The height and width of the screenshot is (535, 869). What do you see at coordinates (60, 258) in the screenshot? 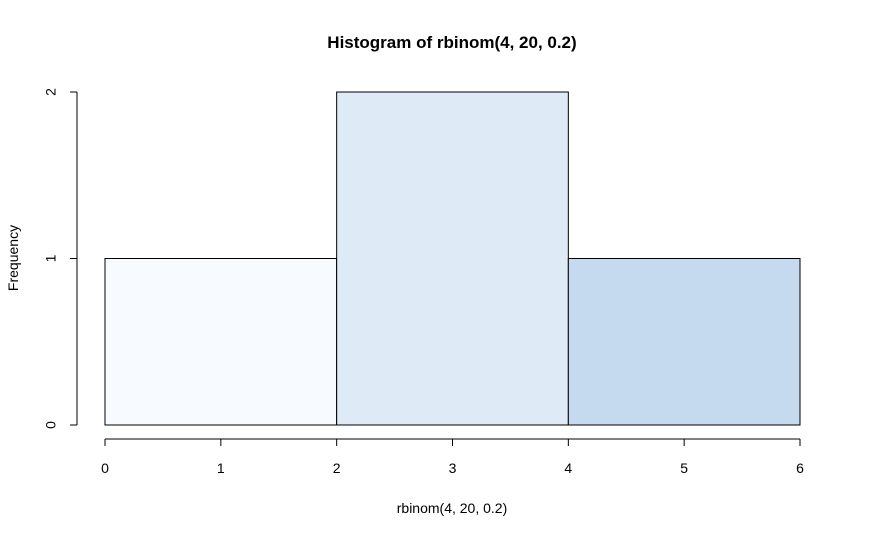
I see `y-axis: 0 1 2` at bounding box center [60, 258].